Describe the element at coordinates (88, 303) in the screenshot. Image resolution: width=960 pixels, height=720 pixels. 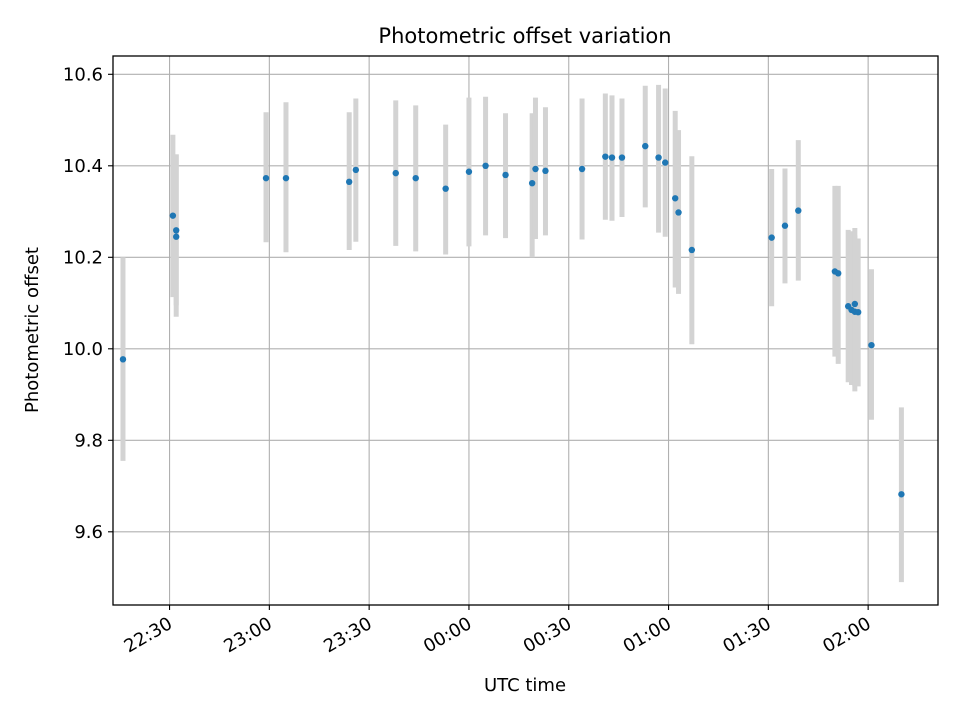
I see `y-axis-ticks: 9.6 9.8 10.0 10.2 10.4 10.6` at that location.